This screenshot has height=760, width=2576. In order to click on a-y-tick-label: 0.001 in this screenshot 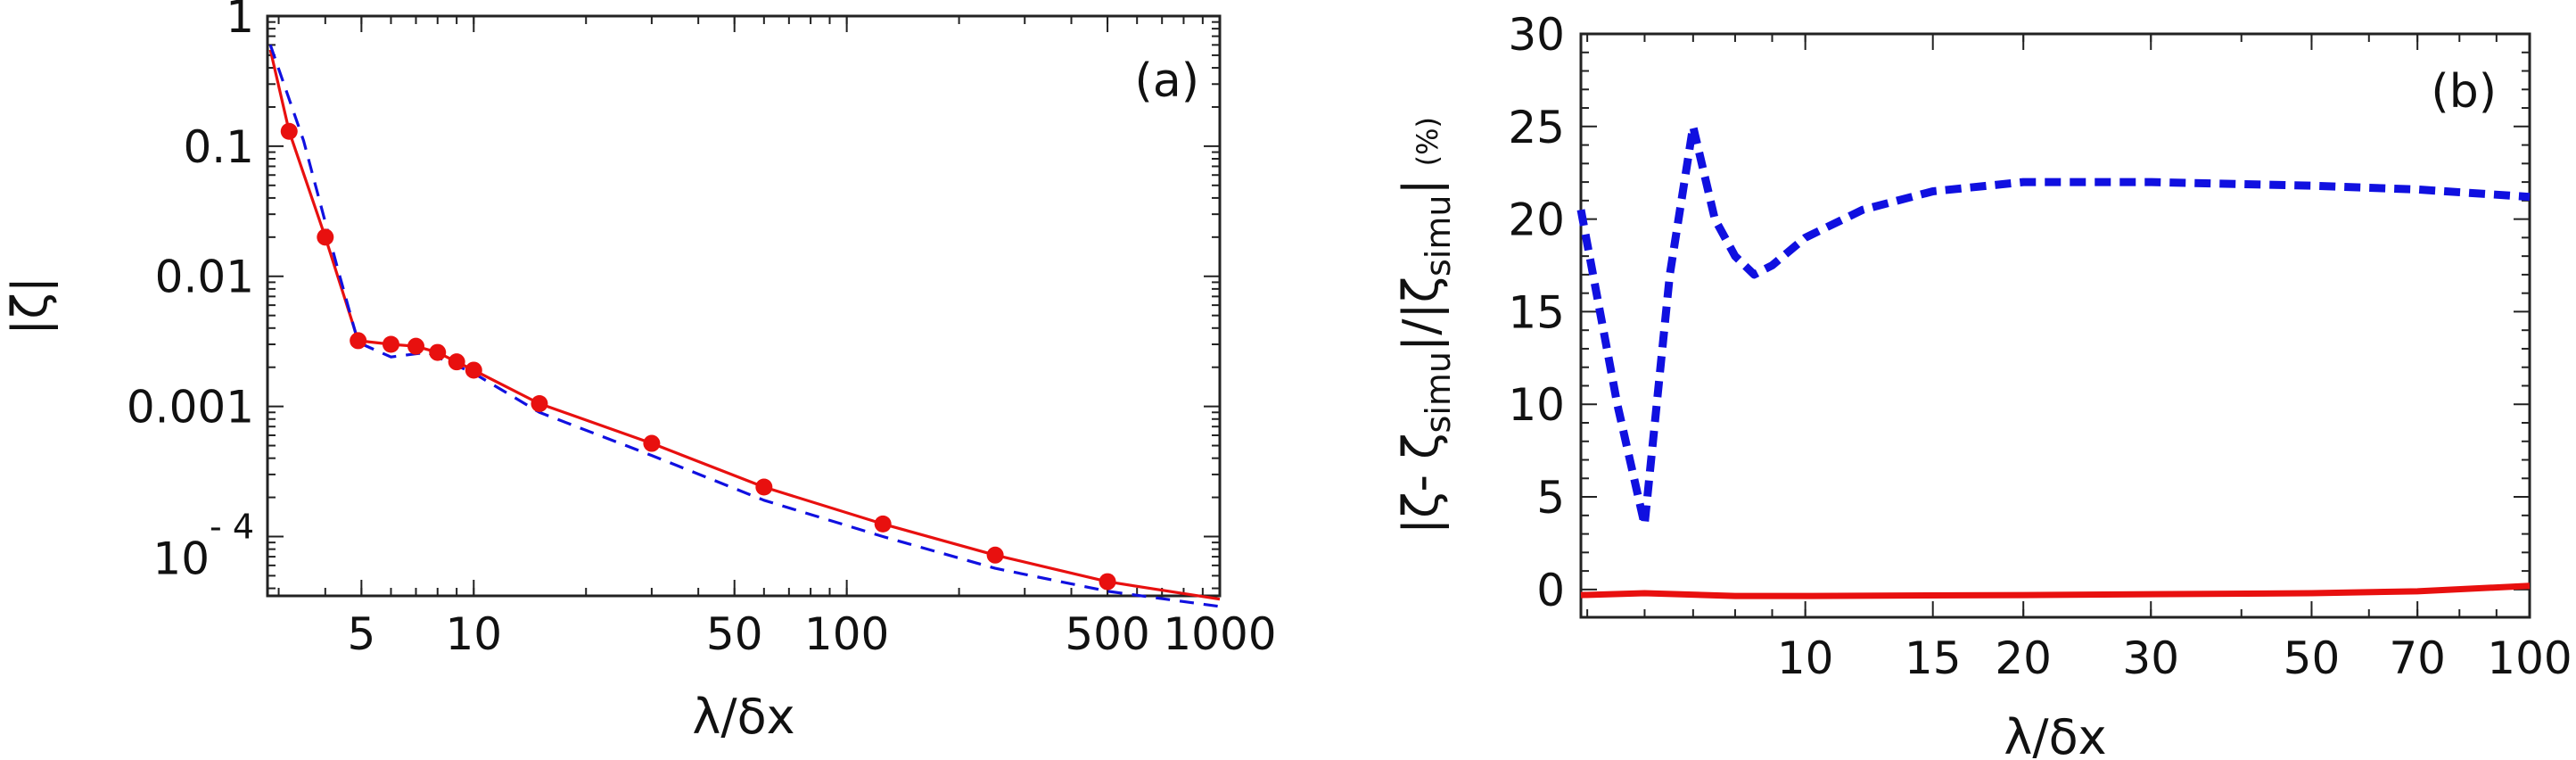, I will do `click(190, 408)`.